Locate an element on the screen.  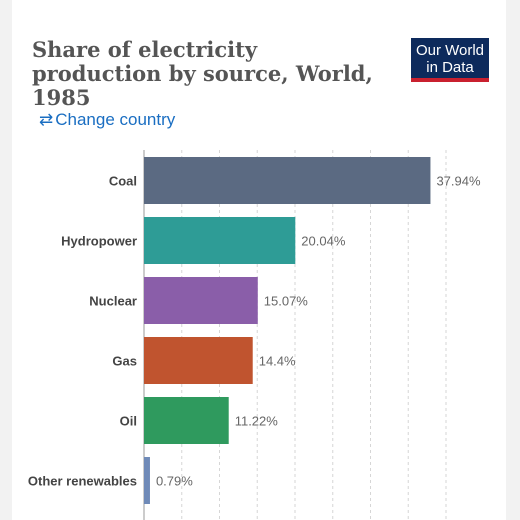
left-border is located at coordinates (6, 260).